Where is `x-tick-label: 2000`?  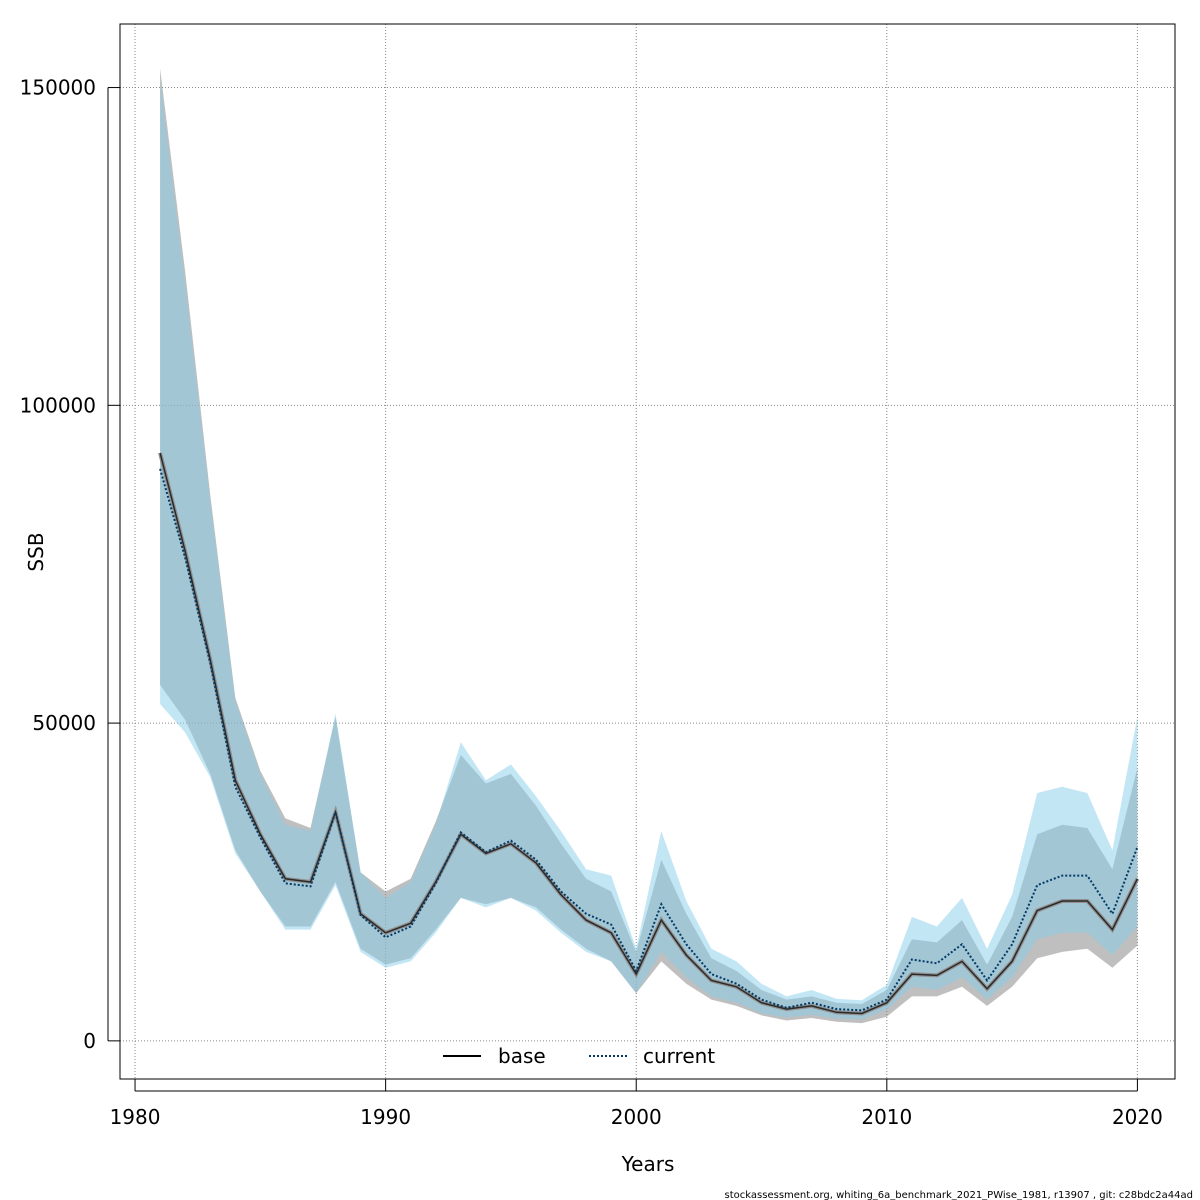 x-tick-label: 2000 is located at coordinates (636, 1117).